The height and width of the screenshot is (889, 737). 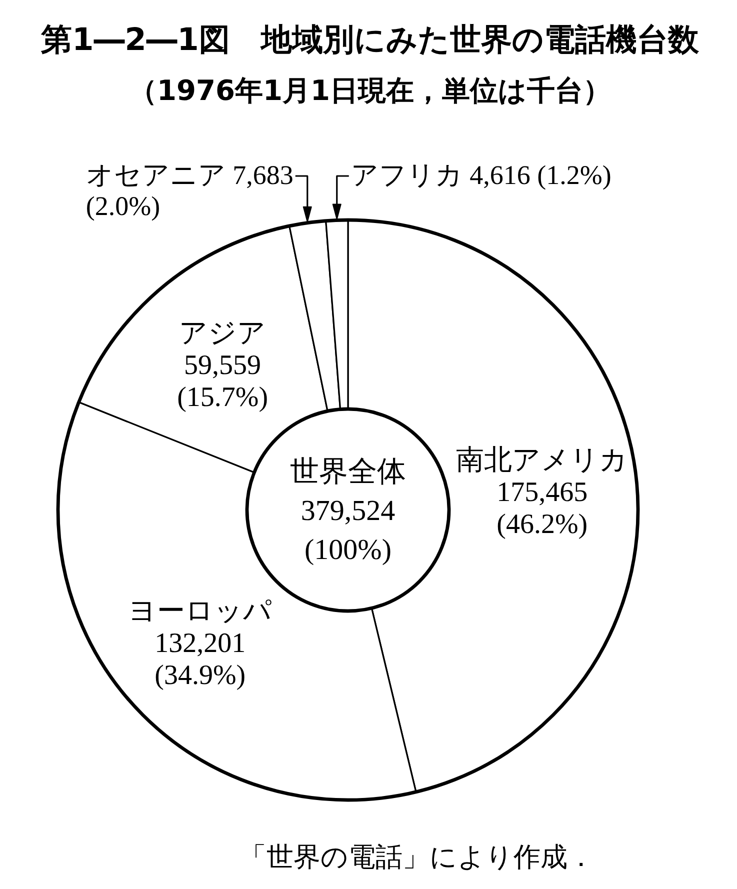 I want to click on slice-label: ヨーロッパ, so click(x=200, y=611).